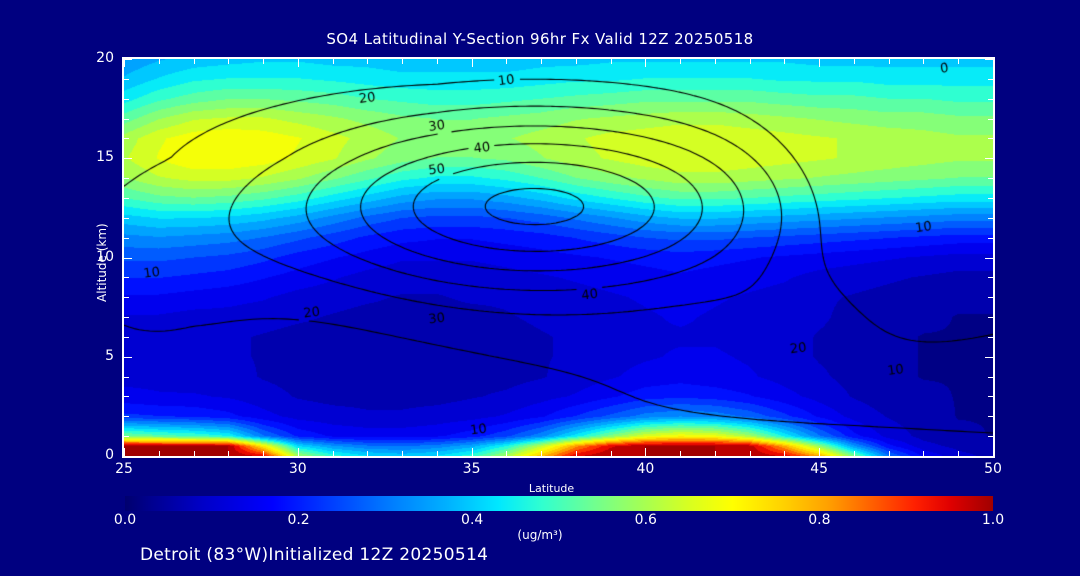 The width and height of the screenshot is (1080, 576). What do you see at coordinates (105, 256) in the screenshot?
I see `y-tick-label: 10` at bounding box center [105, 256].